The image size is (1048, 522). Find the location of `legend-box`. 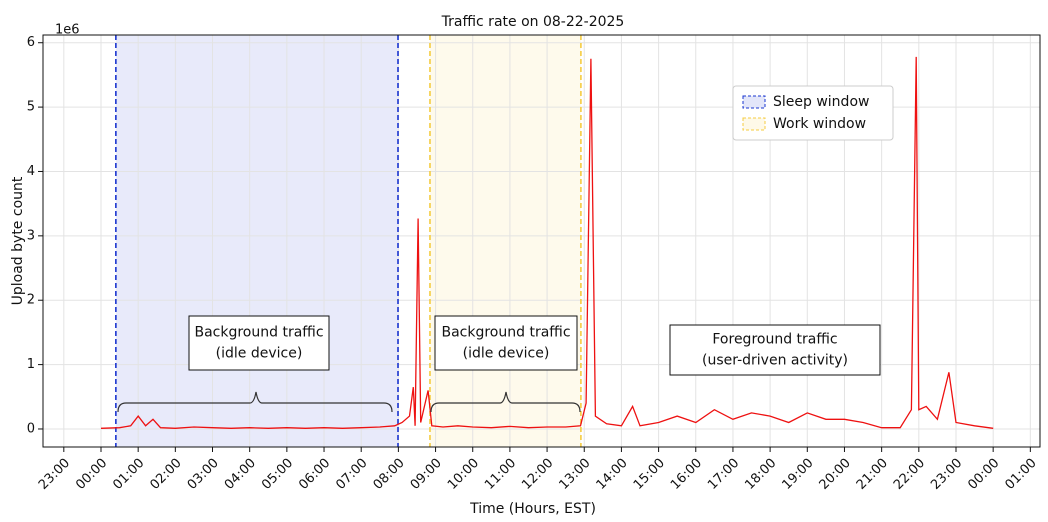

legend-box is located at coordinates (813, 113).